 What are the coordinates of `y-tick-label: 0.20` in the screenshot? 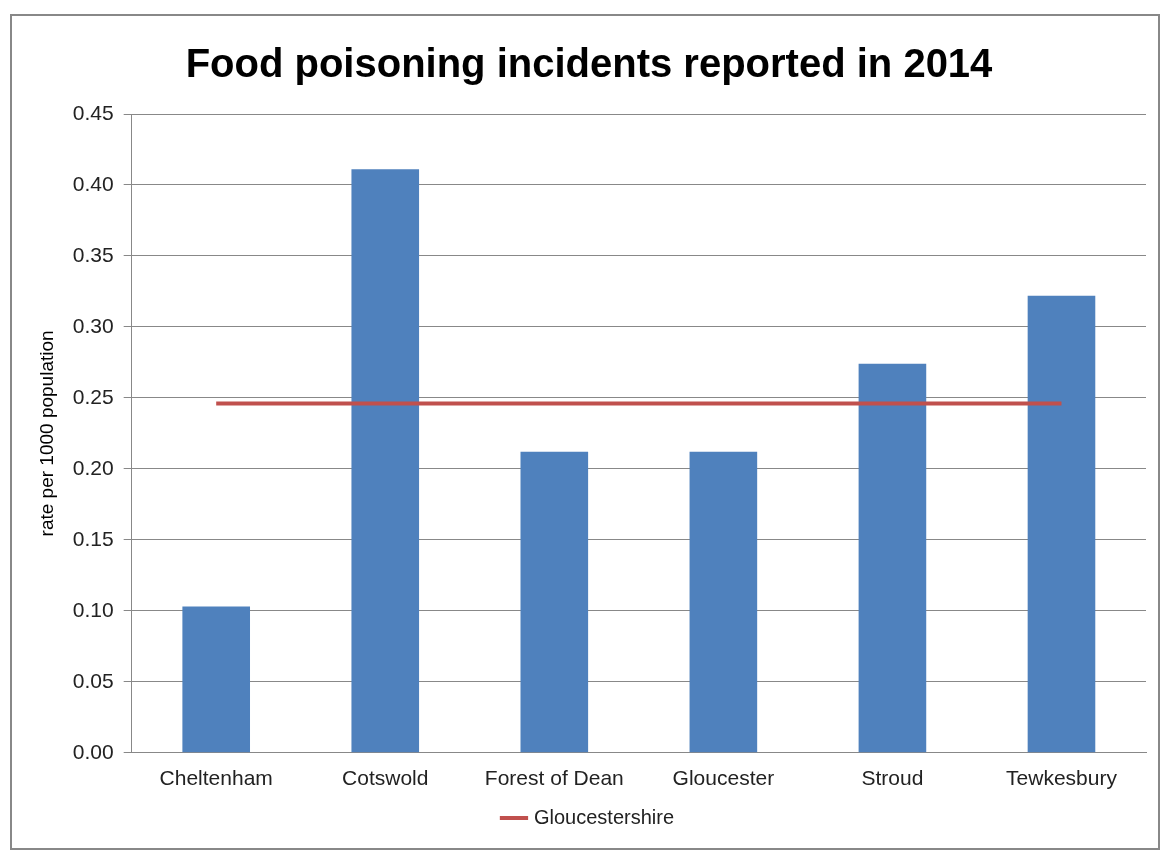 It's located at (93, 467).